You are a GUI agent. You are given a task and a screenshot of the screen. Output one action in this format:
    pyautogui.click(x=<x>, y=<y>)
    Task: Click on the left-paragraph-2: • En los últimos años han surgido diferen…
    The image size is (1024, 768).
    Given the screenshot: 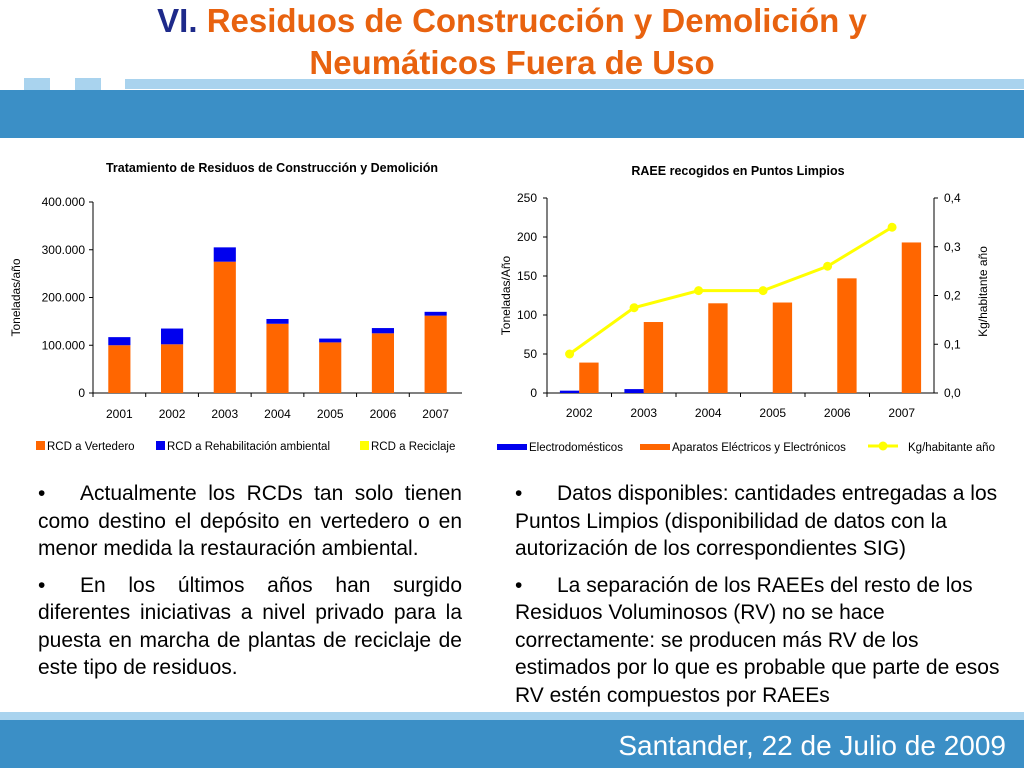 What is the action you would take?
    pyautogui.click(x=250, y=627)
    